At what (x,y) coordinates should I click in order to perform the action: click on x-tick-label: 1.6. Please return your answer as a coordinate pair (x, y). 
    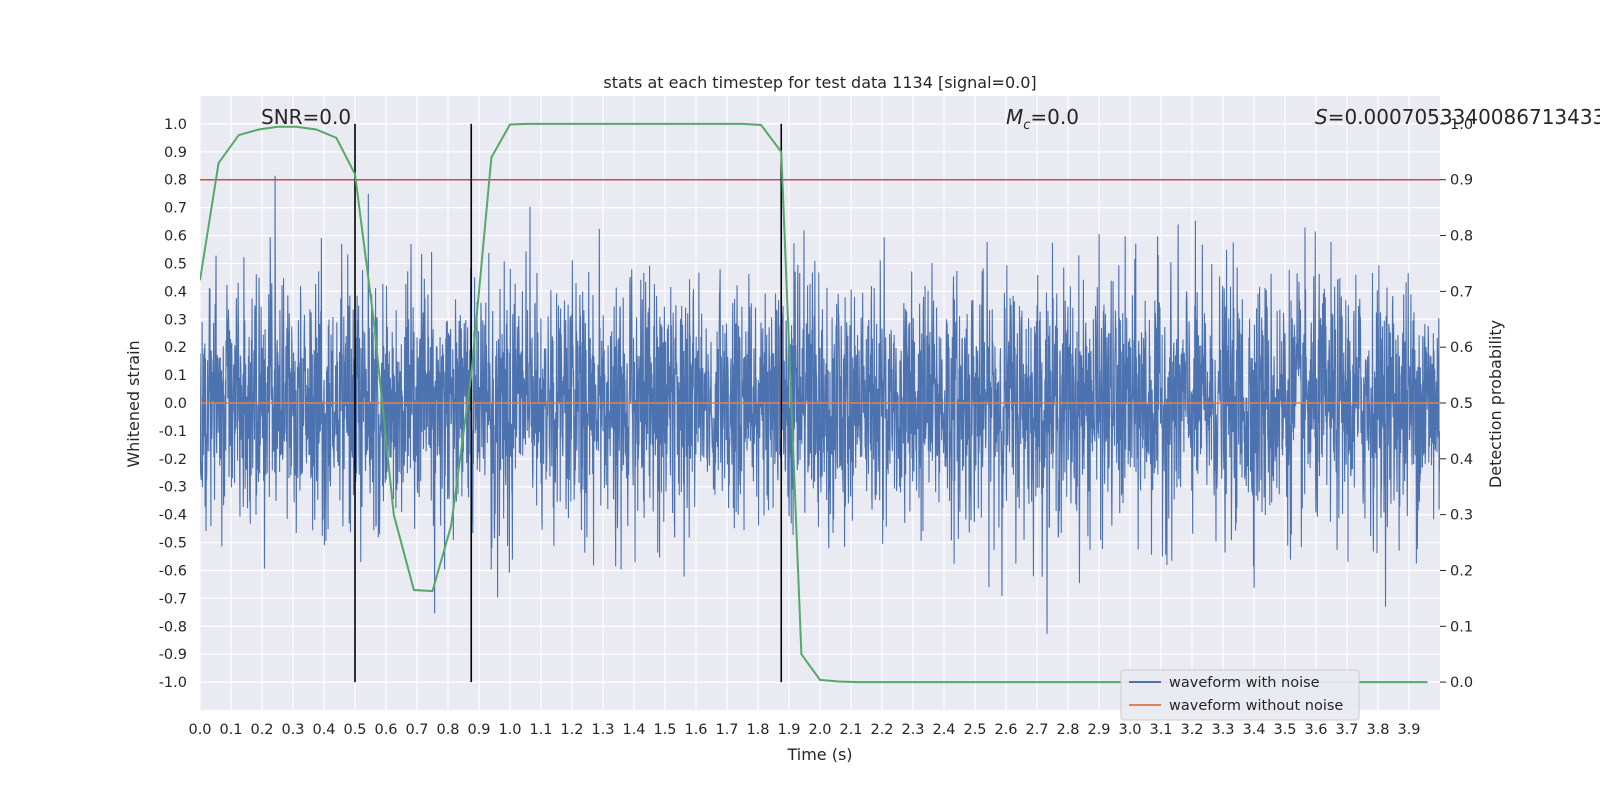
    Looking at the image, I should click on (695, 730).